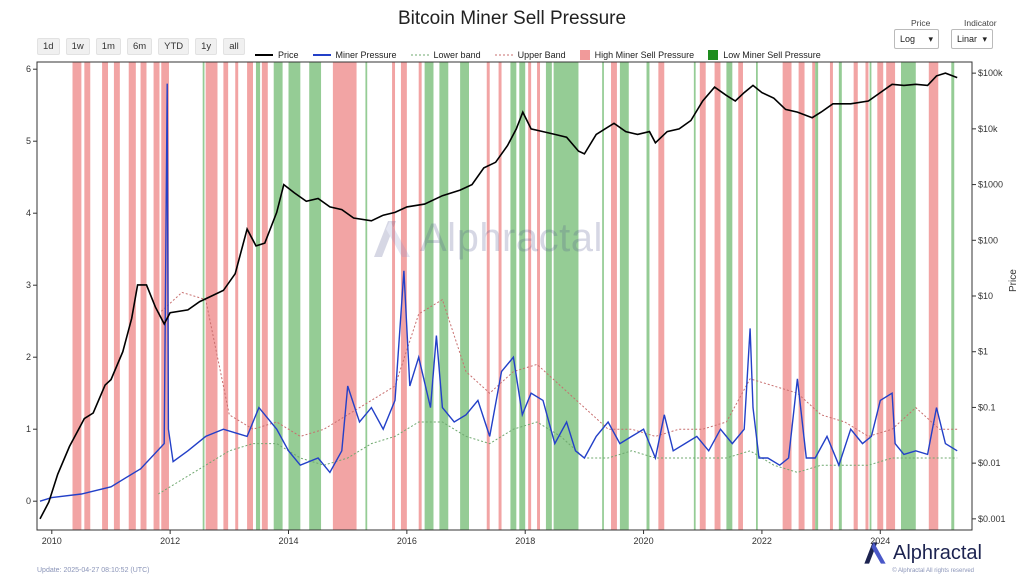 This screenshot has height=582, width=1024. I want to click on chart-title: Bitcoin Miner Sell Pressure, so click(512, 18).